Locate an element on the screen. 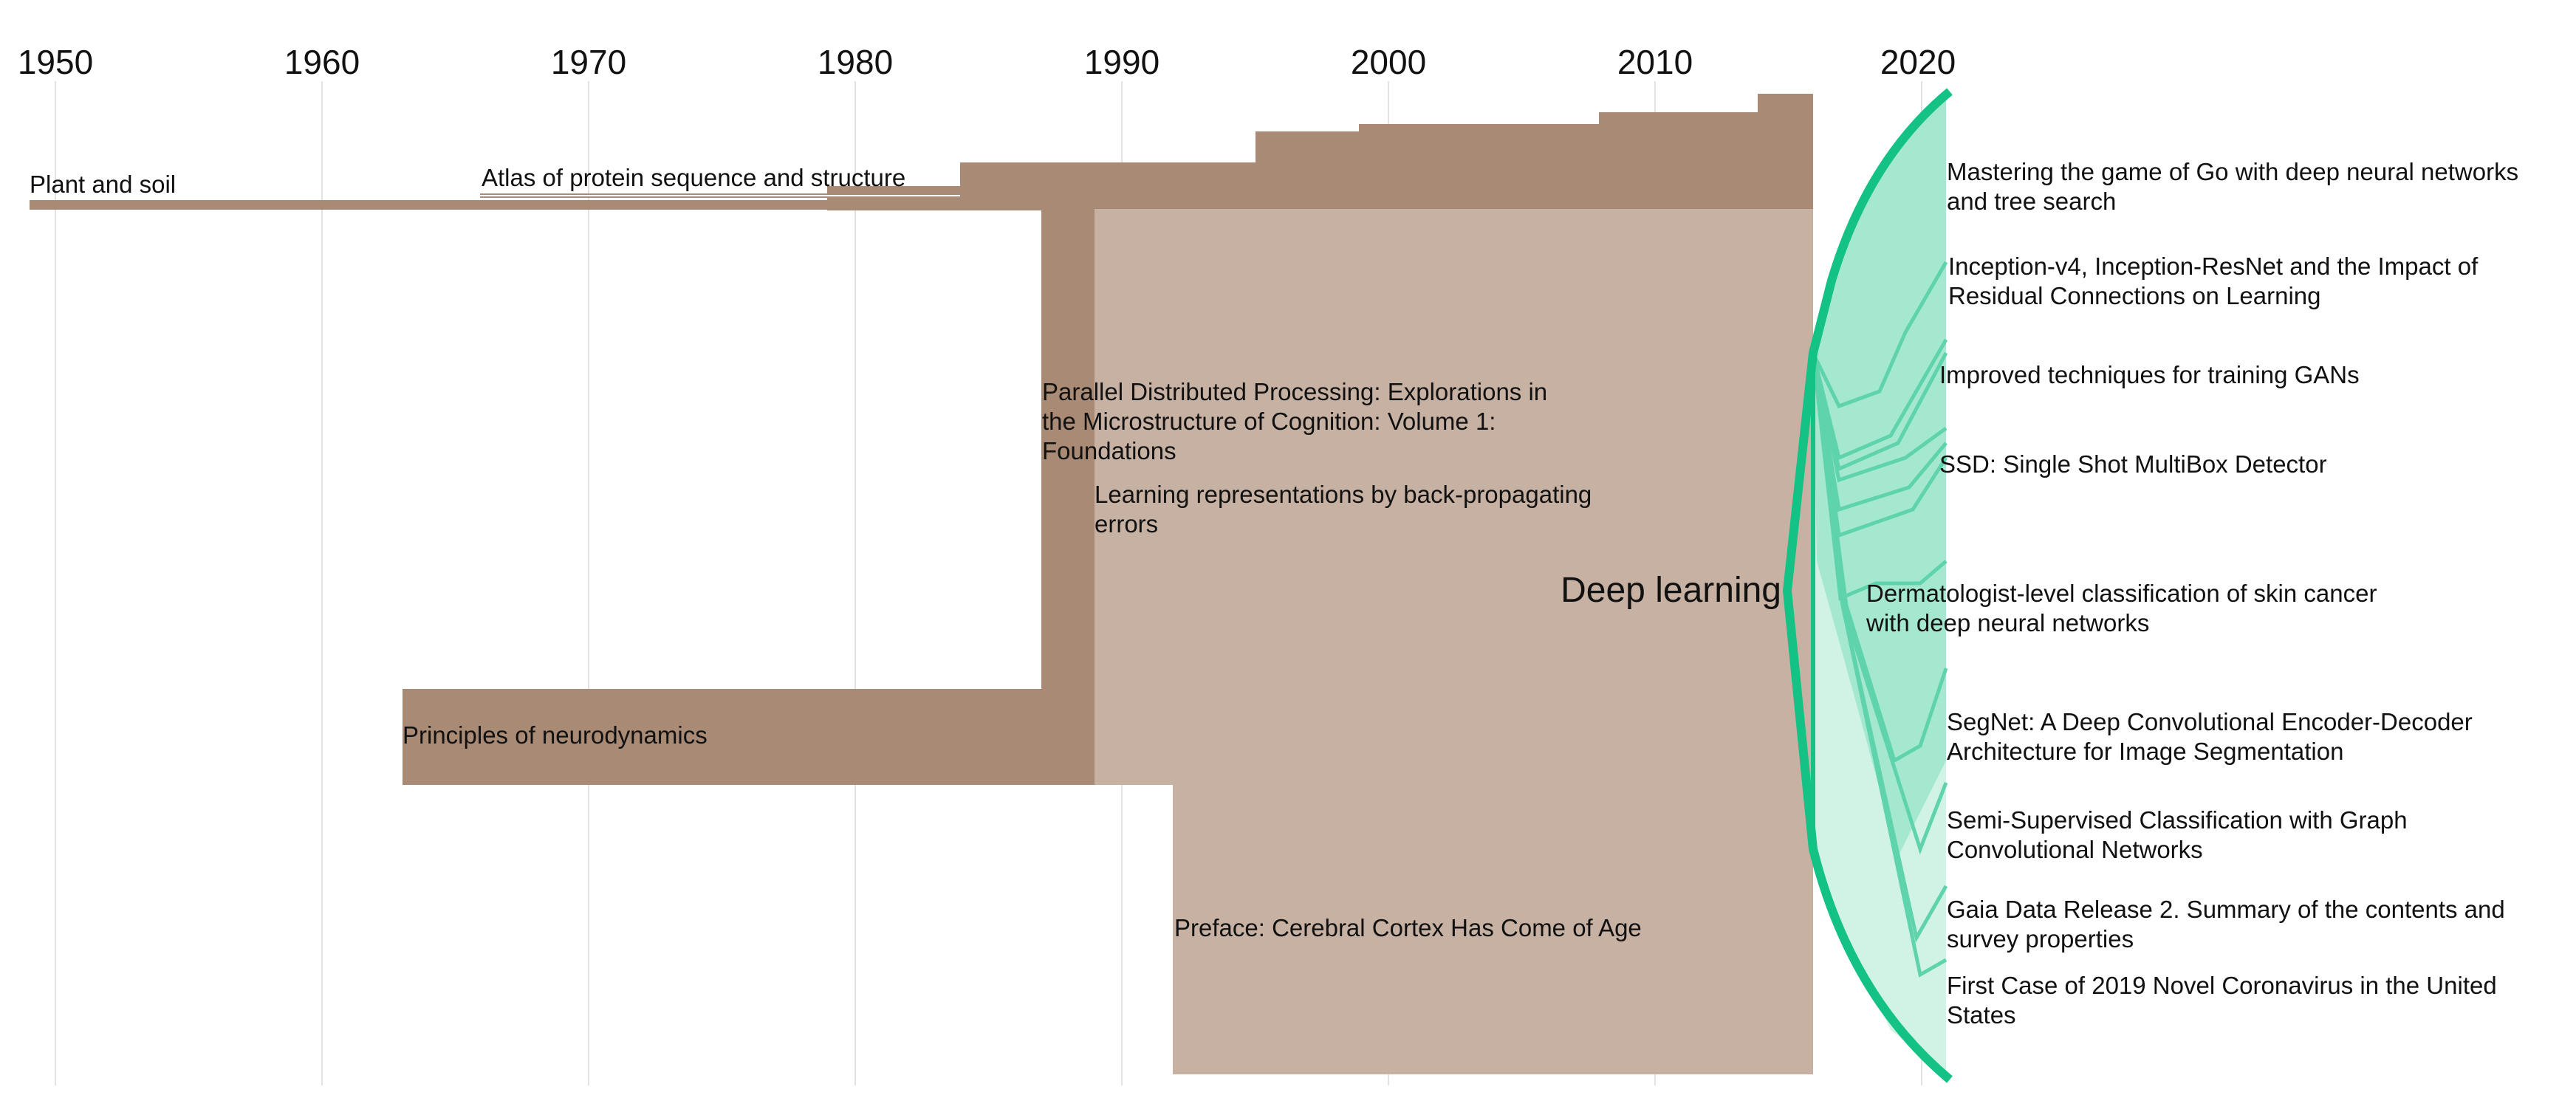 The height and width of the screenshot is (1112, 2576). label-covid-line2: States is located at coordinates (1981, 1015).